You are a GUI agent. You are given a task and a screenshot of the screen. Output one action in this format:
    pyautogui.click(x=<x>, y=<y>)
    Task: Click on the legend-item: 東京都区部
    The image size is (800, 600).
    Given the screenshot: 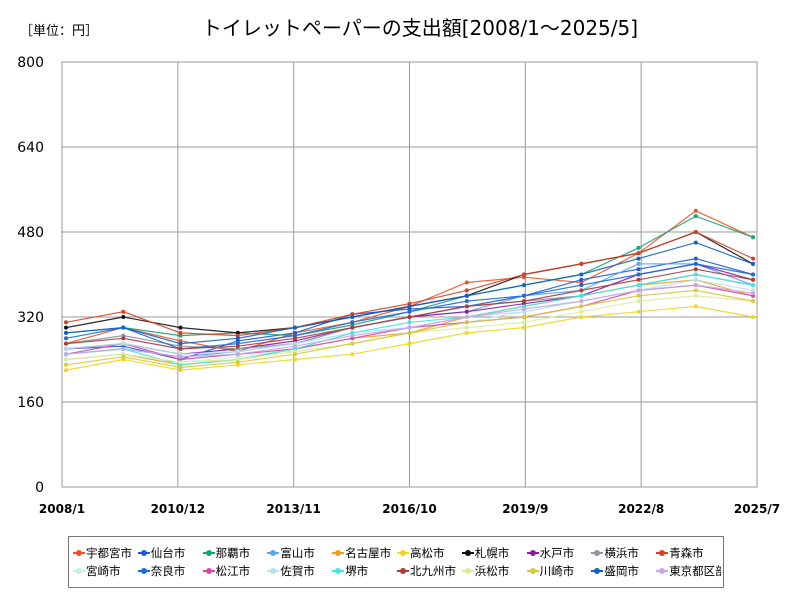 What is the action you would take?
    pyautogui.click(x=688, y=571)
    